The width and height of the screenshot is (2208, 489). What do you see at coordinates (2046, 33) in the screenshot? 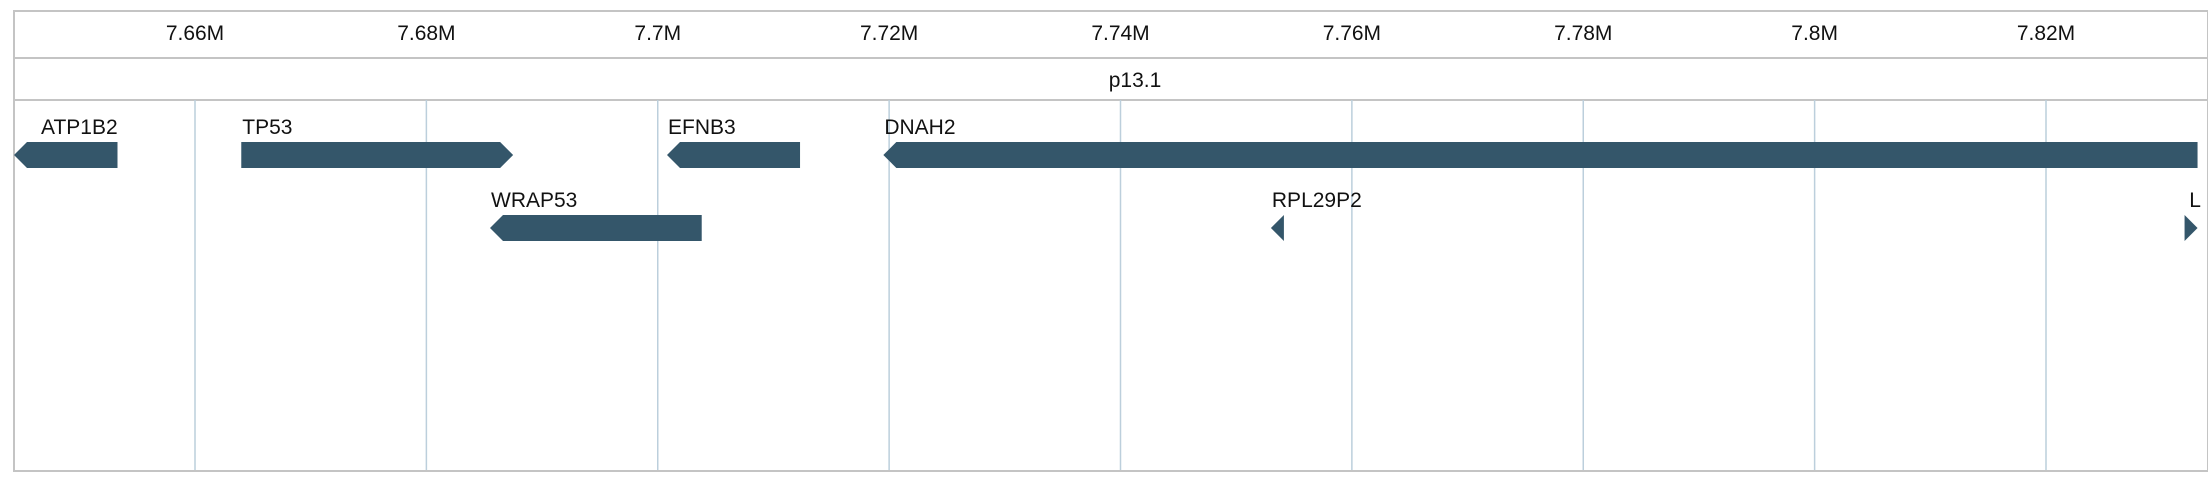
I see `ruler-tick-label: 7.82M` at bounding box center [2046, 33].